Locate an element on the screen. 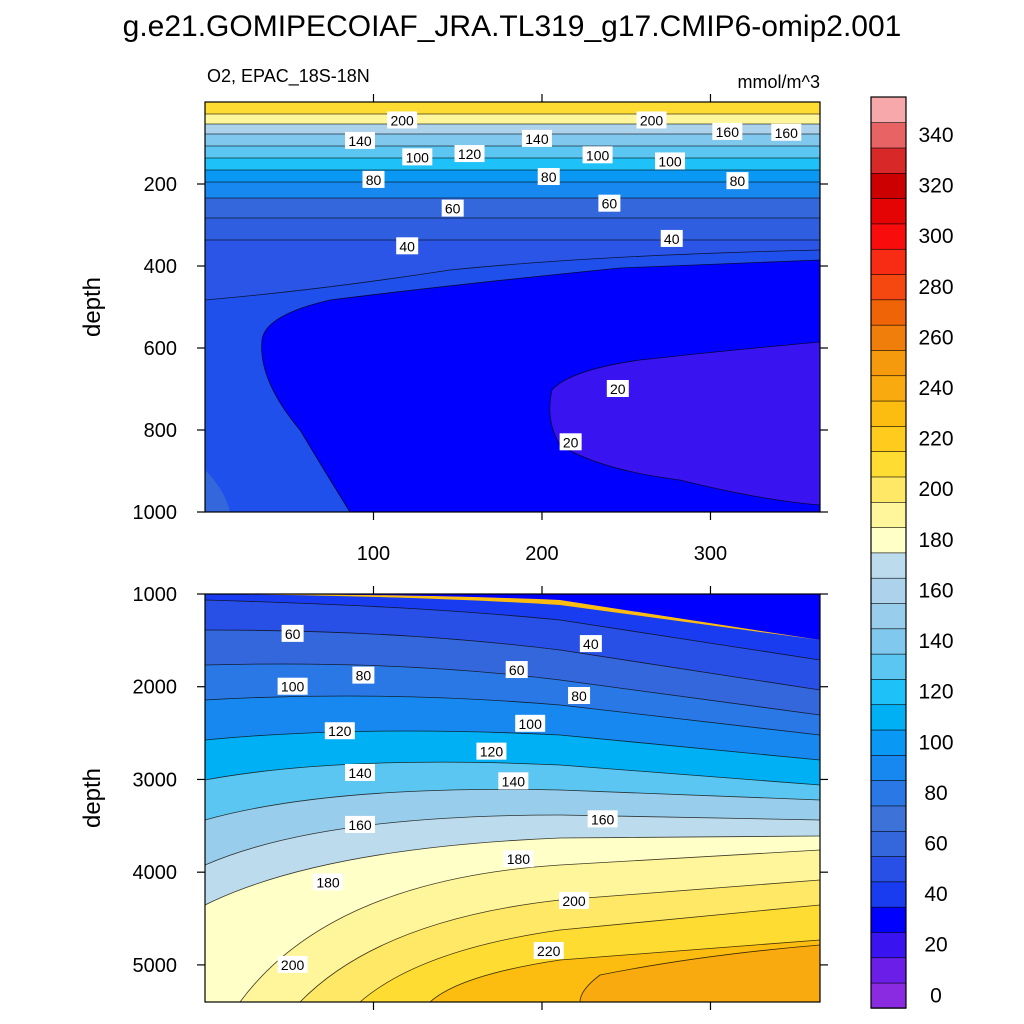 The height and width of the screenshot is (1024, 1024). lower-y-axis-label: depth is located at coordinates (92, 798).